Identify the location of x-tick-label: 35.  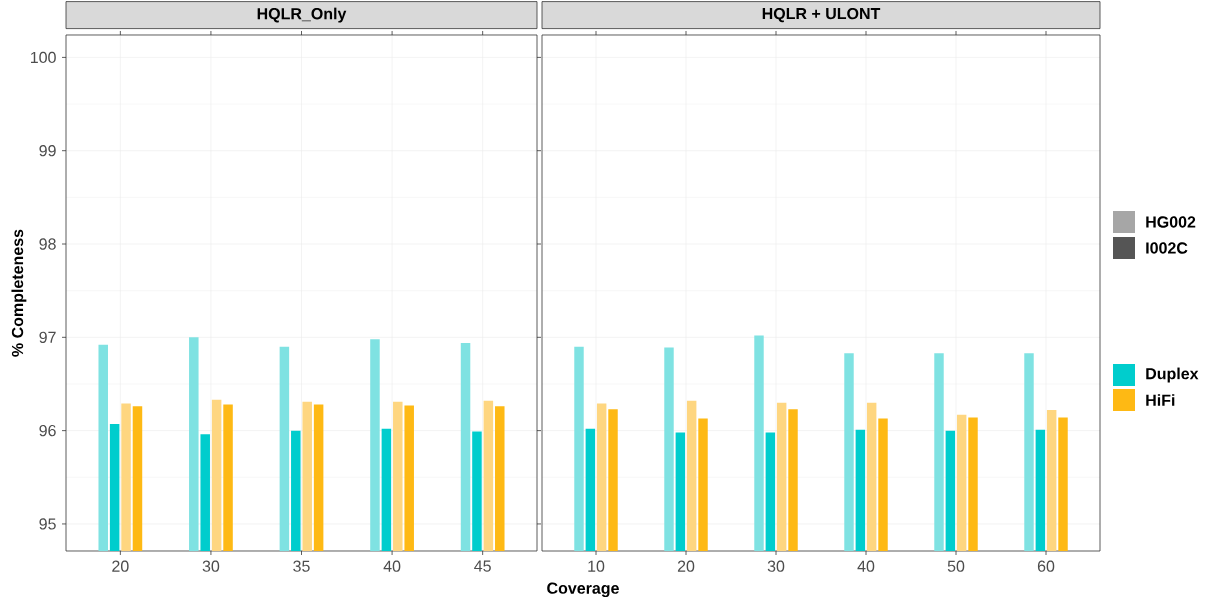
(301, 566).